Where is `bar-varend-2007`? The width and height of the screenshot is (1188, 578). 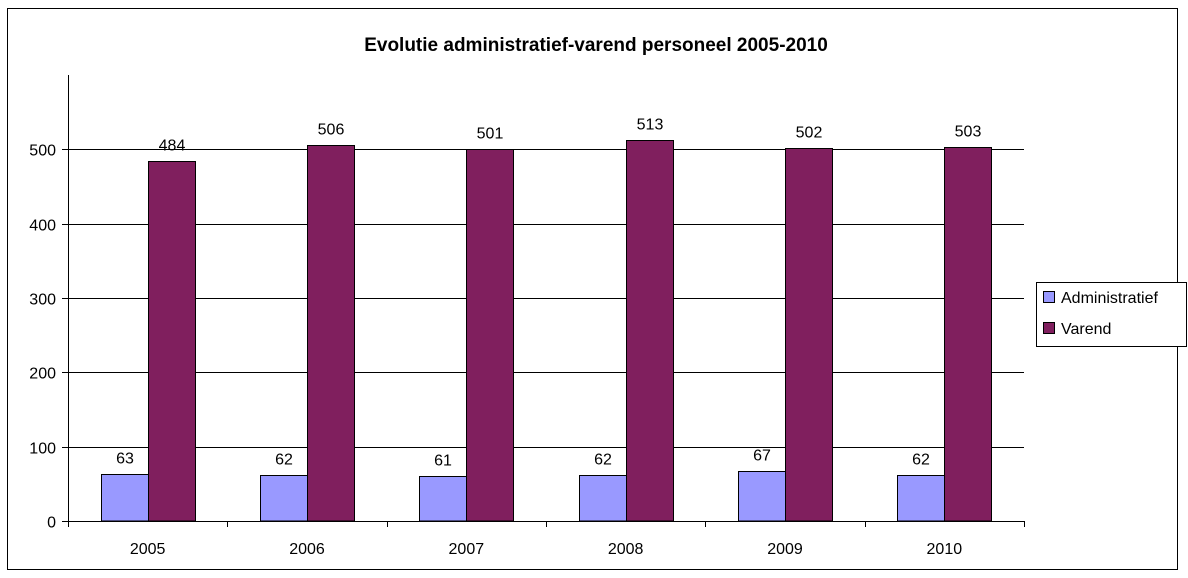
bar-varend-2007 is located at coordinates (490, 335).